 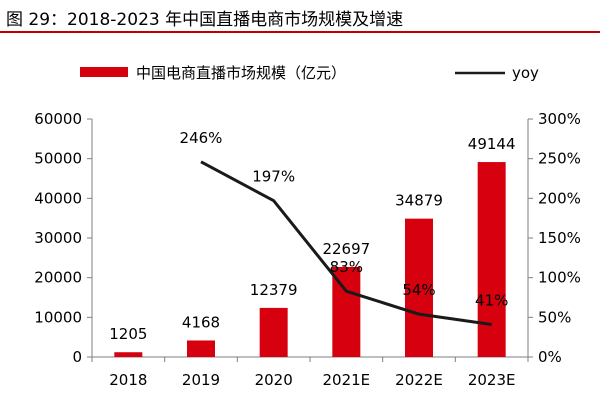 I want to click on bar-value-label: 49144, so click(x=492, y=144).